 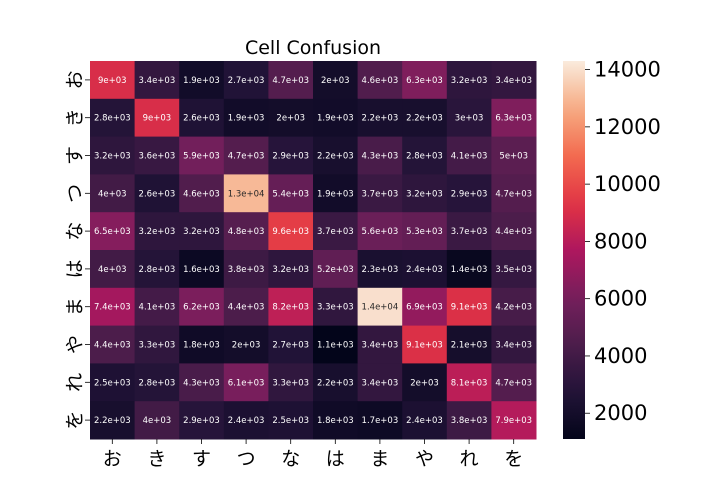 What do you see at coordinates (313, 48) in the screenshot?
I see `chart-title: Cell Confusion` at bounding box center [313, 48].